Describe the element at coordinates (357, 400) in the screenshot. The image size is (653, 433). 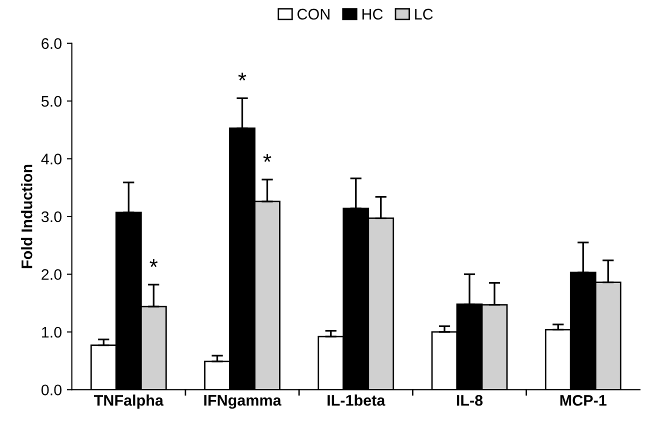
I see `x-tick-label: IL-1beta` at that location.